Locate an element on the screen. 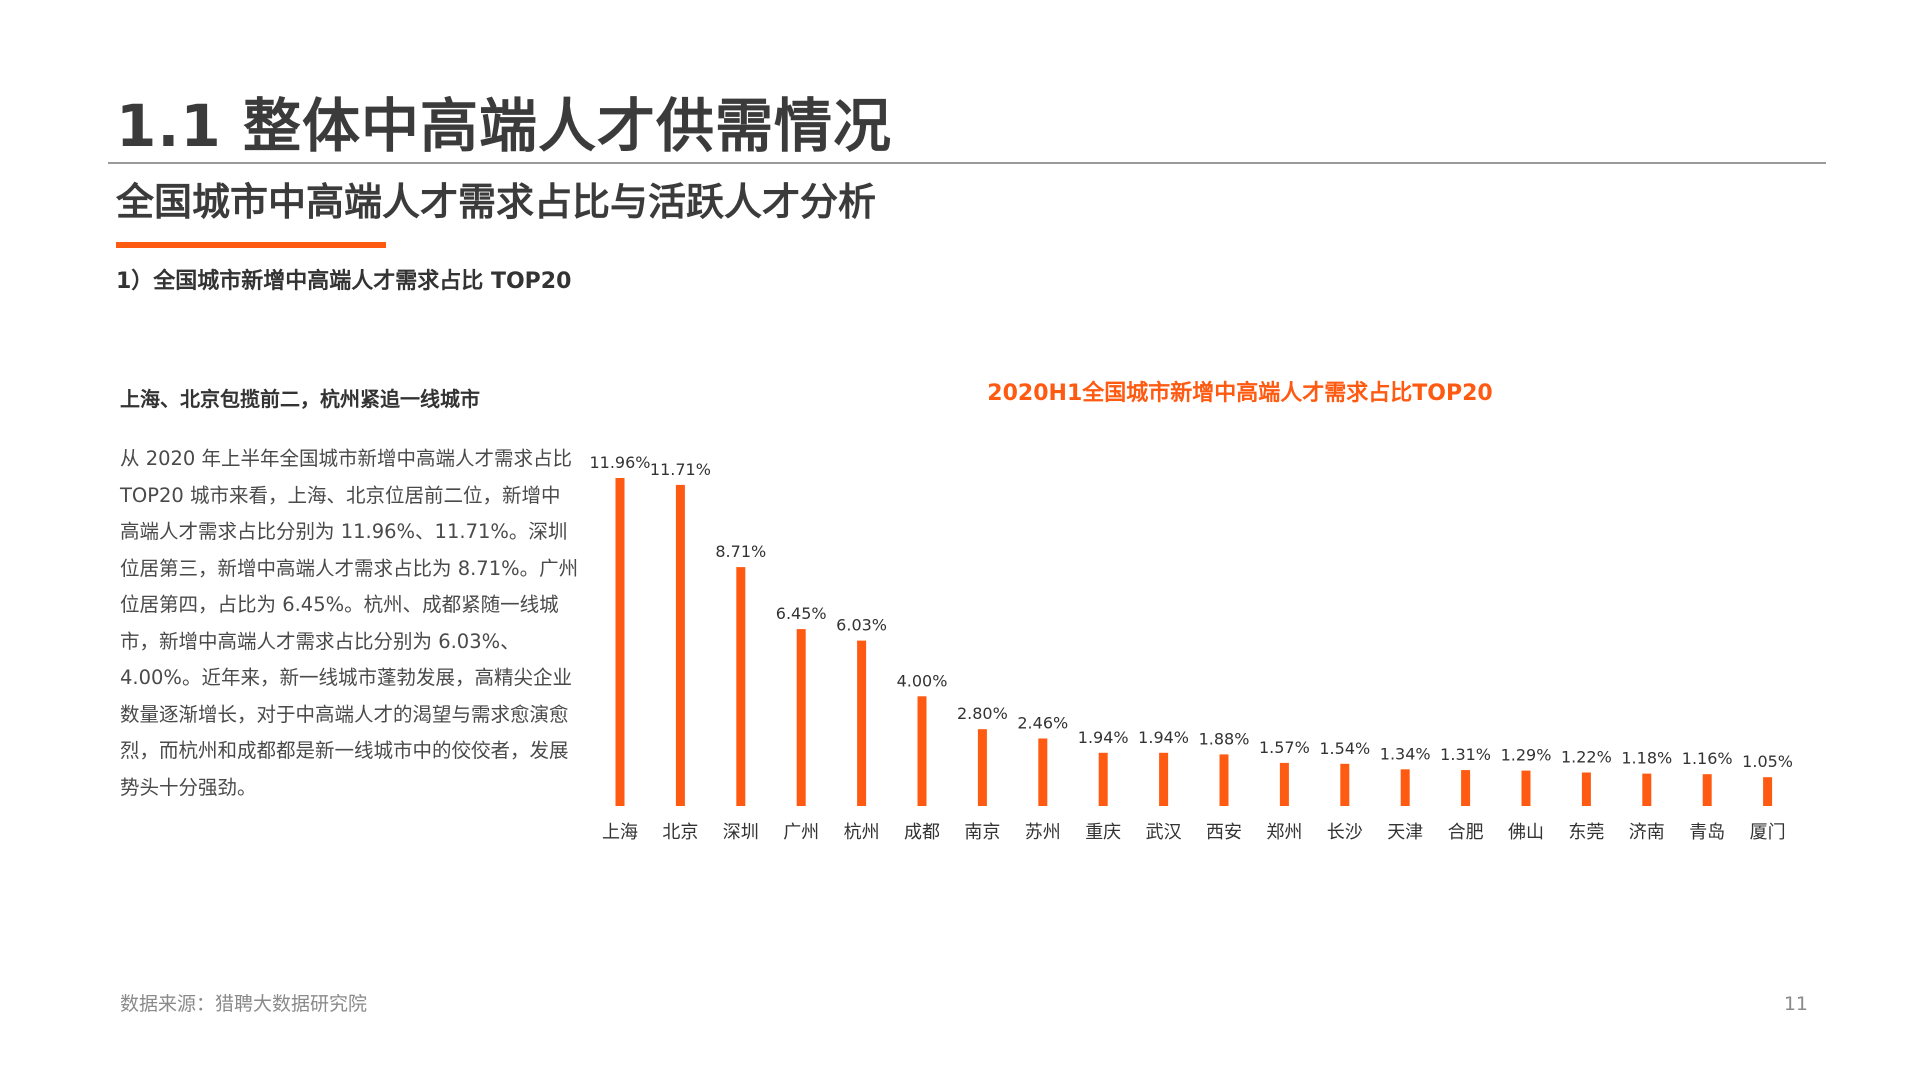  bar-group: 6.45% 广州 is located at coordinates (801, 723).